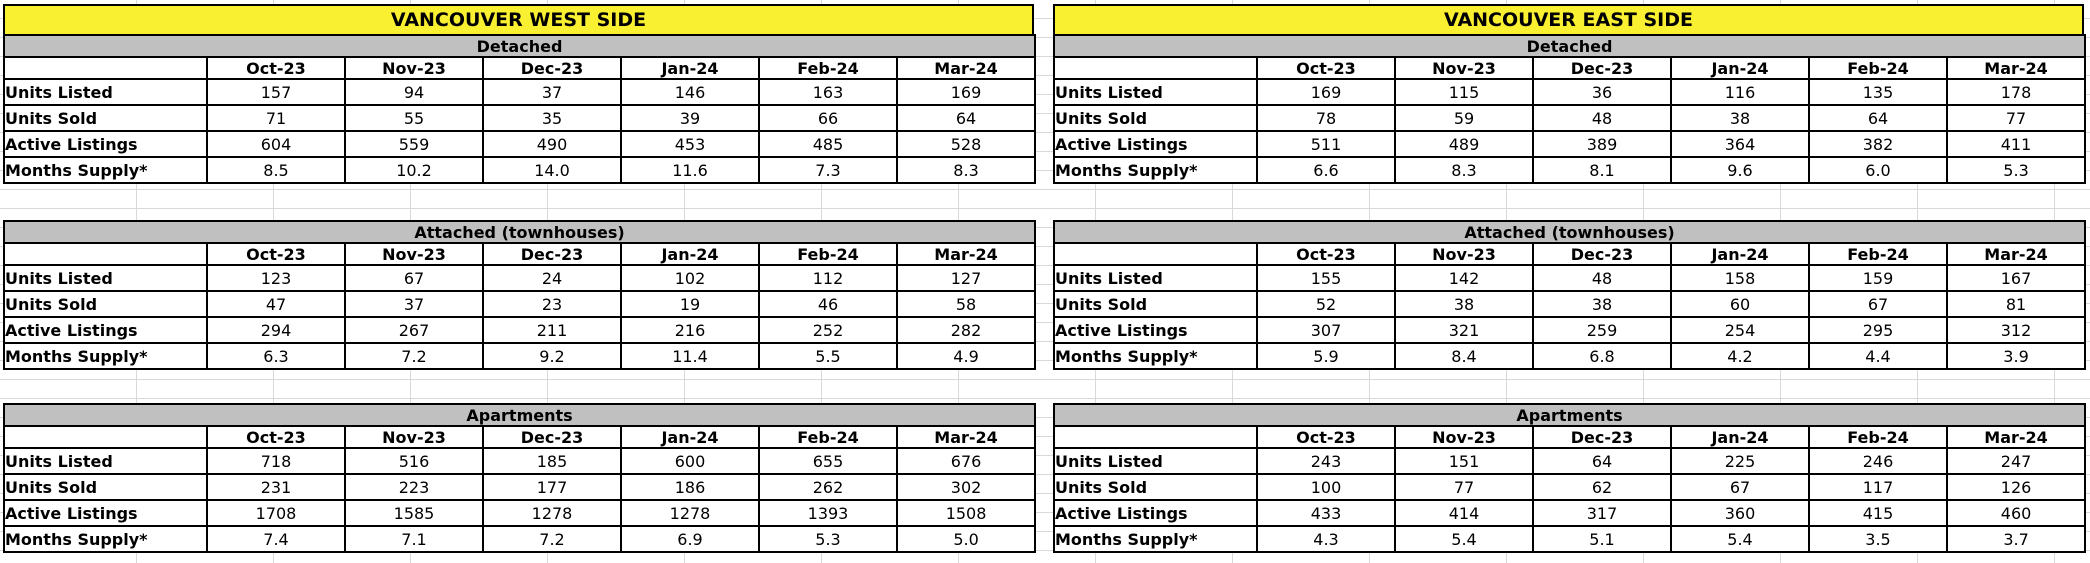 The width and height of the screenshot is (2090, 563). What do you see at coordinates (966, 461) in the screenshot?
I see `value-cell: 676` at bounding box center [966, 461].